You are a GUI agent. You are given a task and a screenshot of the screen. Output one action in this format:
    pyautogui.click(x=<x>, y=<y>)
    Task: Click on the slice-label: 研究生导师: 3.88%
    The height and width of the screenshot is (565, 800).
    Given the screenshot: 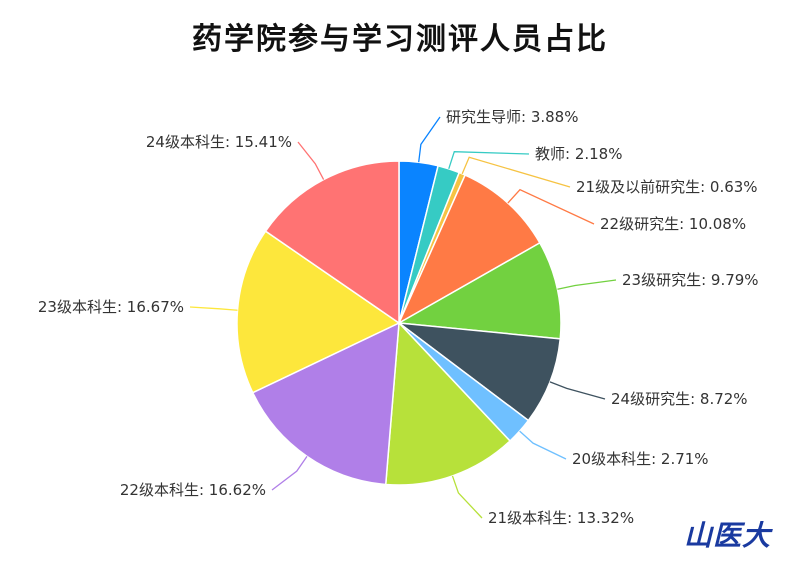 What is the action you would take?
    pyautogui.click(x=512, y=117)
    